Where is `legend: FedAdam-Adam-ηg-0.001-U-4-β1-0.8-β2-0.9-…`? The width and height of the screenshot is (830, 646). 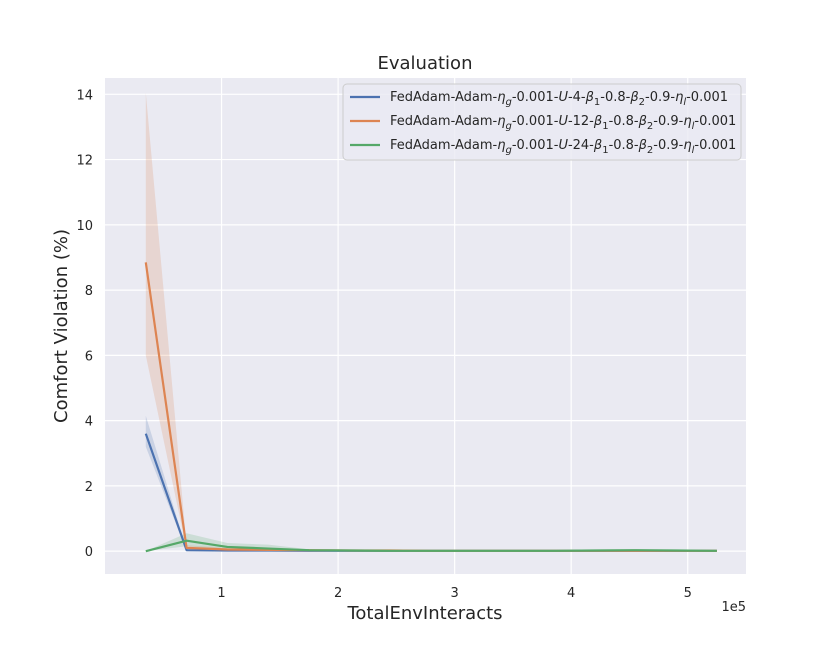 legend: FedAdam-Adam-ηg-0.001-U-4-β1-0.8-β2-0.9-… is located at coordinates (542, 122).